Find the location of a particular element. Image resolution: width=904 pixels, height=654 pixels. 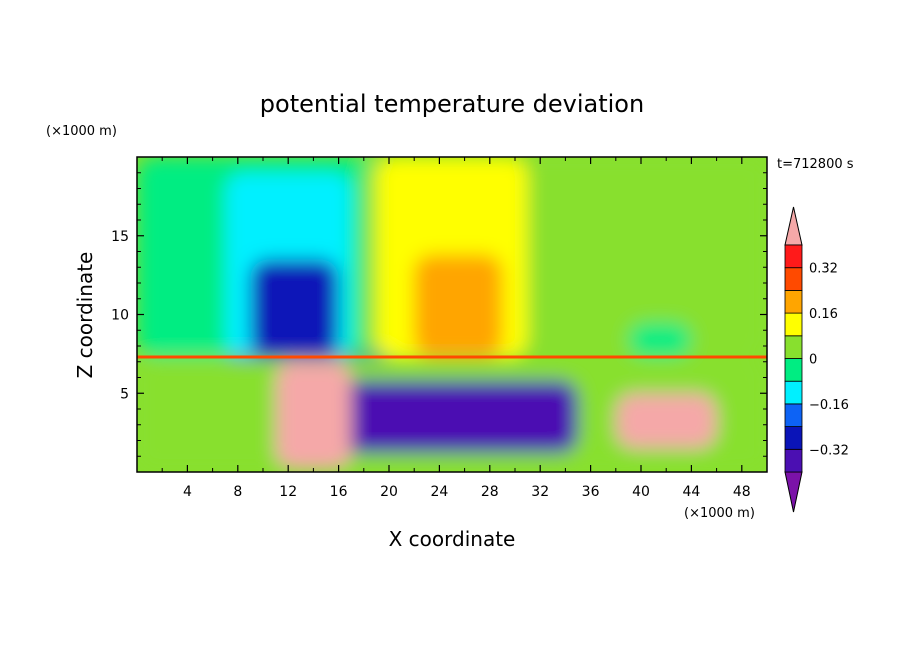

x-tick-label: 16 is located at coordinates (339, 492).